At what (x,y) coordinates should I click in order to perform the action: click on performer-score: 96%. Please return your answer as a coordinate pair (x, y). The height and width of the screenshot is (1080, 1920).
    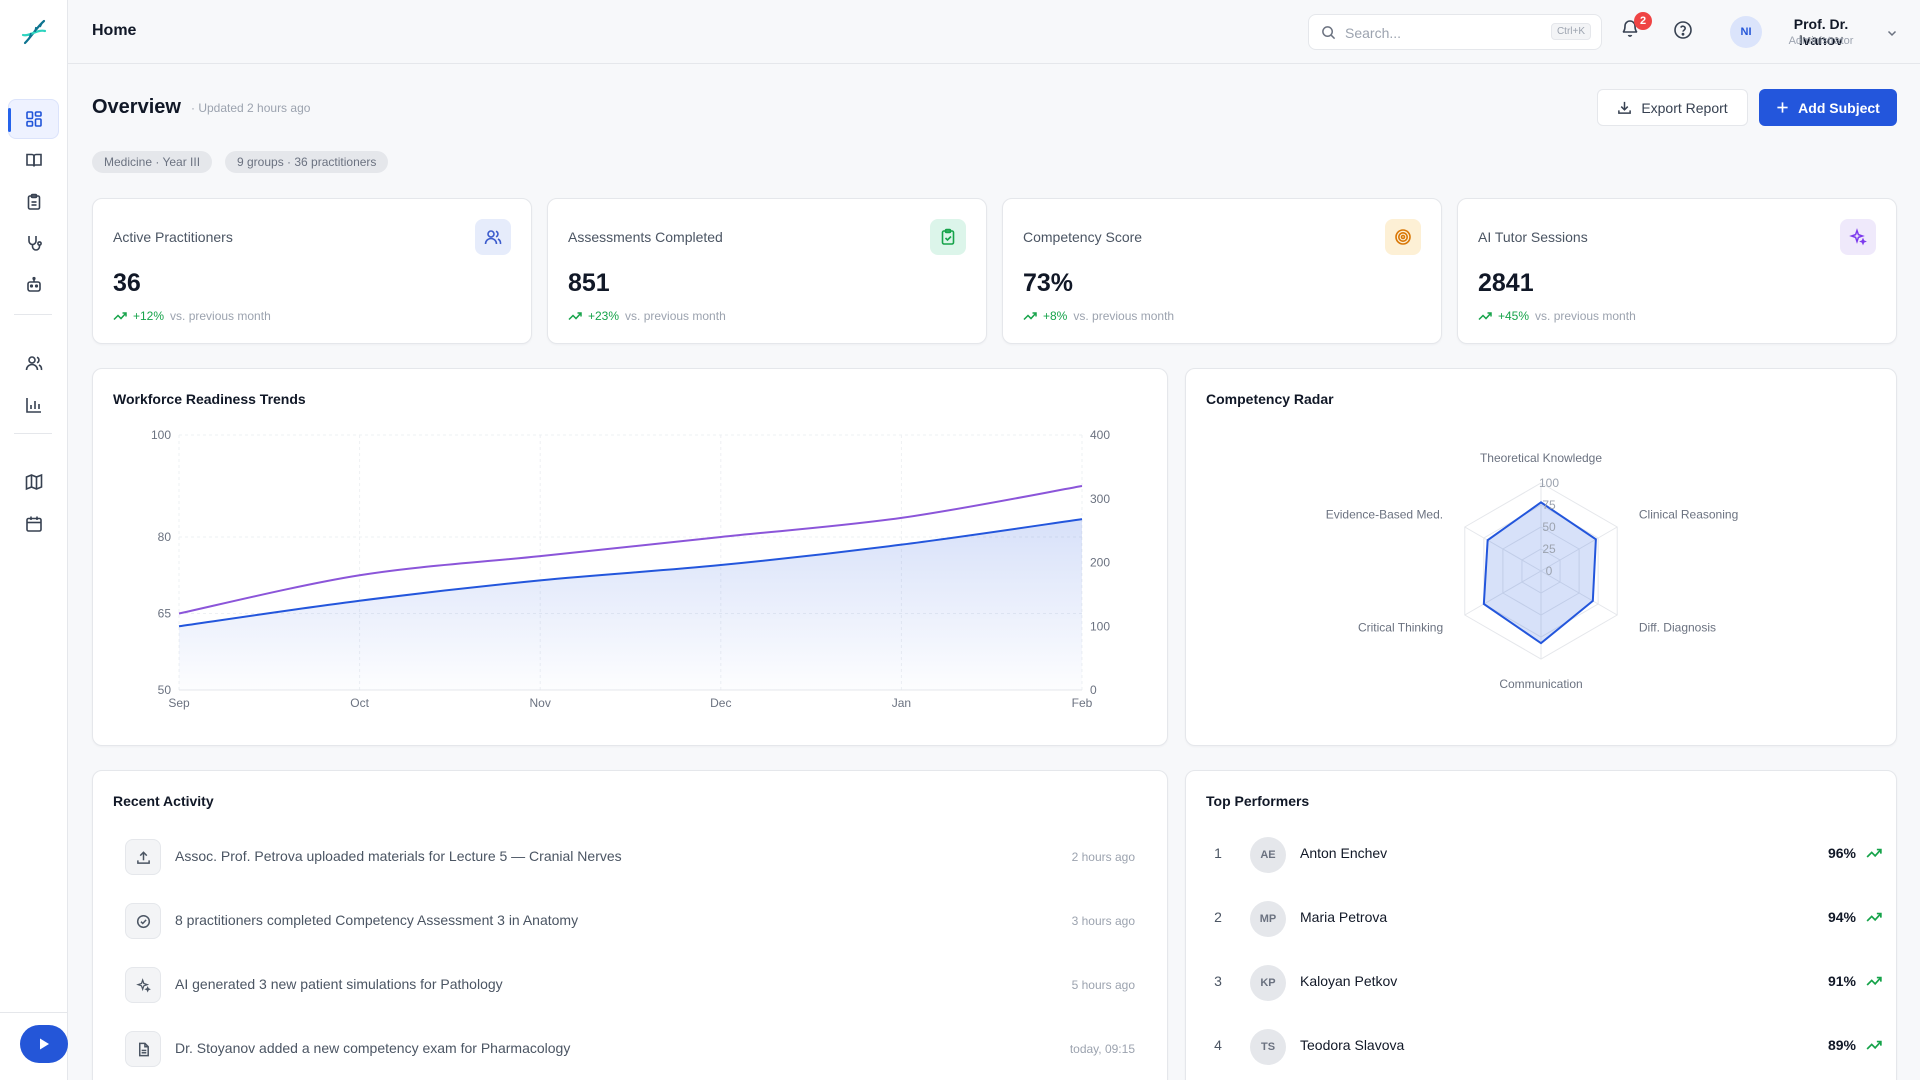
    Looking at the image, I should click on (1841, 853).